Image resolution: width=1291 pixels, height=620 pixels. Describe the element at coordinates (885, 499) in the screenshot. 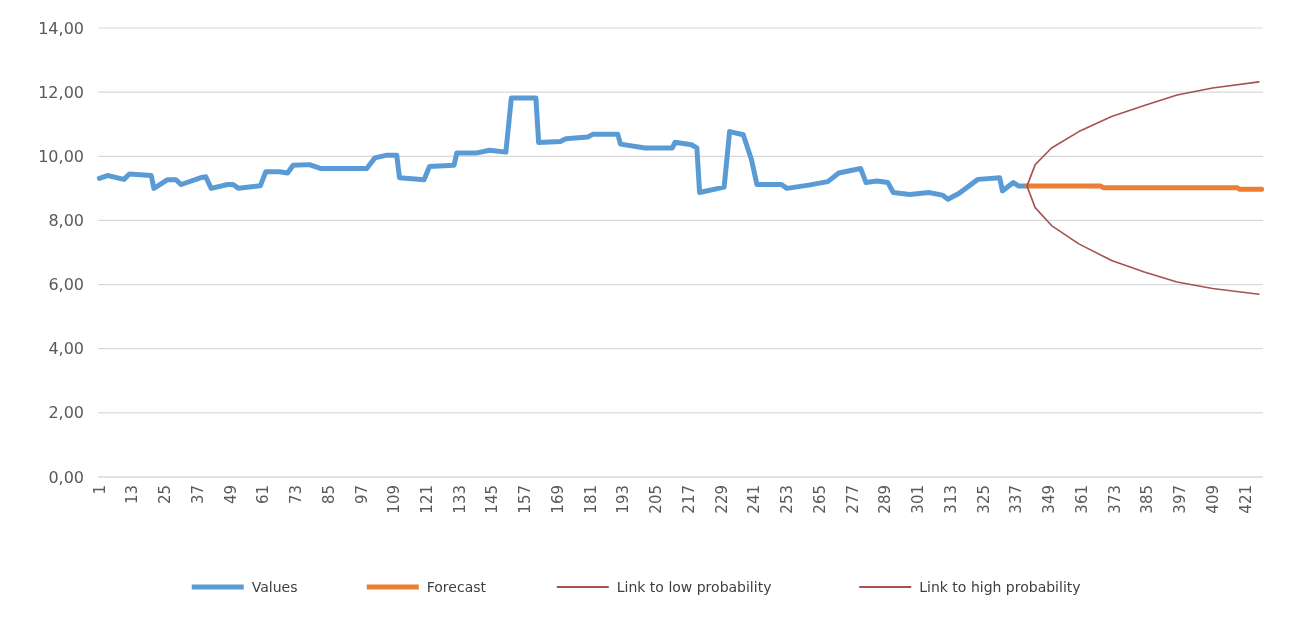

I see `x-tick-label: 289` at that location.